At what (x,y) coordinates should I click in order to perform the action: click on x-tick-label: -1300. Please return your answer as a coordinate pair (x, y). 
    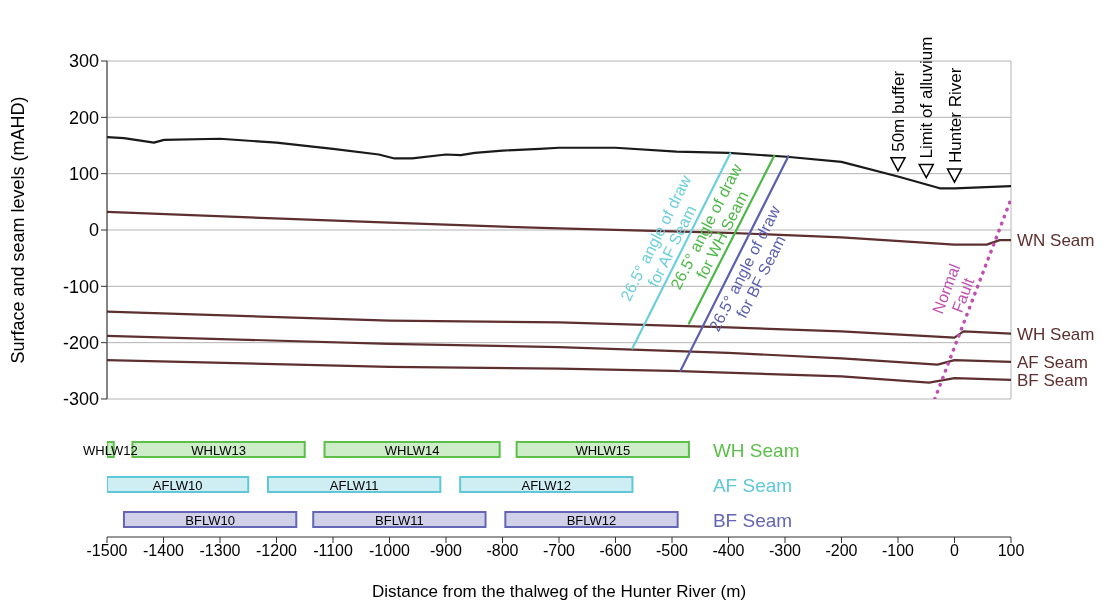
    Looking at the image, I should click on (220, 551).